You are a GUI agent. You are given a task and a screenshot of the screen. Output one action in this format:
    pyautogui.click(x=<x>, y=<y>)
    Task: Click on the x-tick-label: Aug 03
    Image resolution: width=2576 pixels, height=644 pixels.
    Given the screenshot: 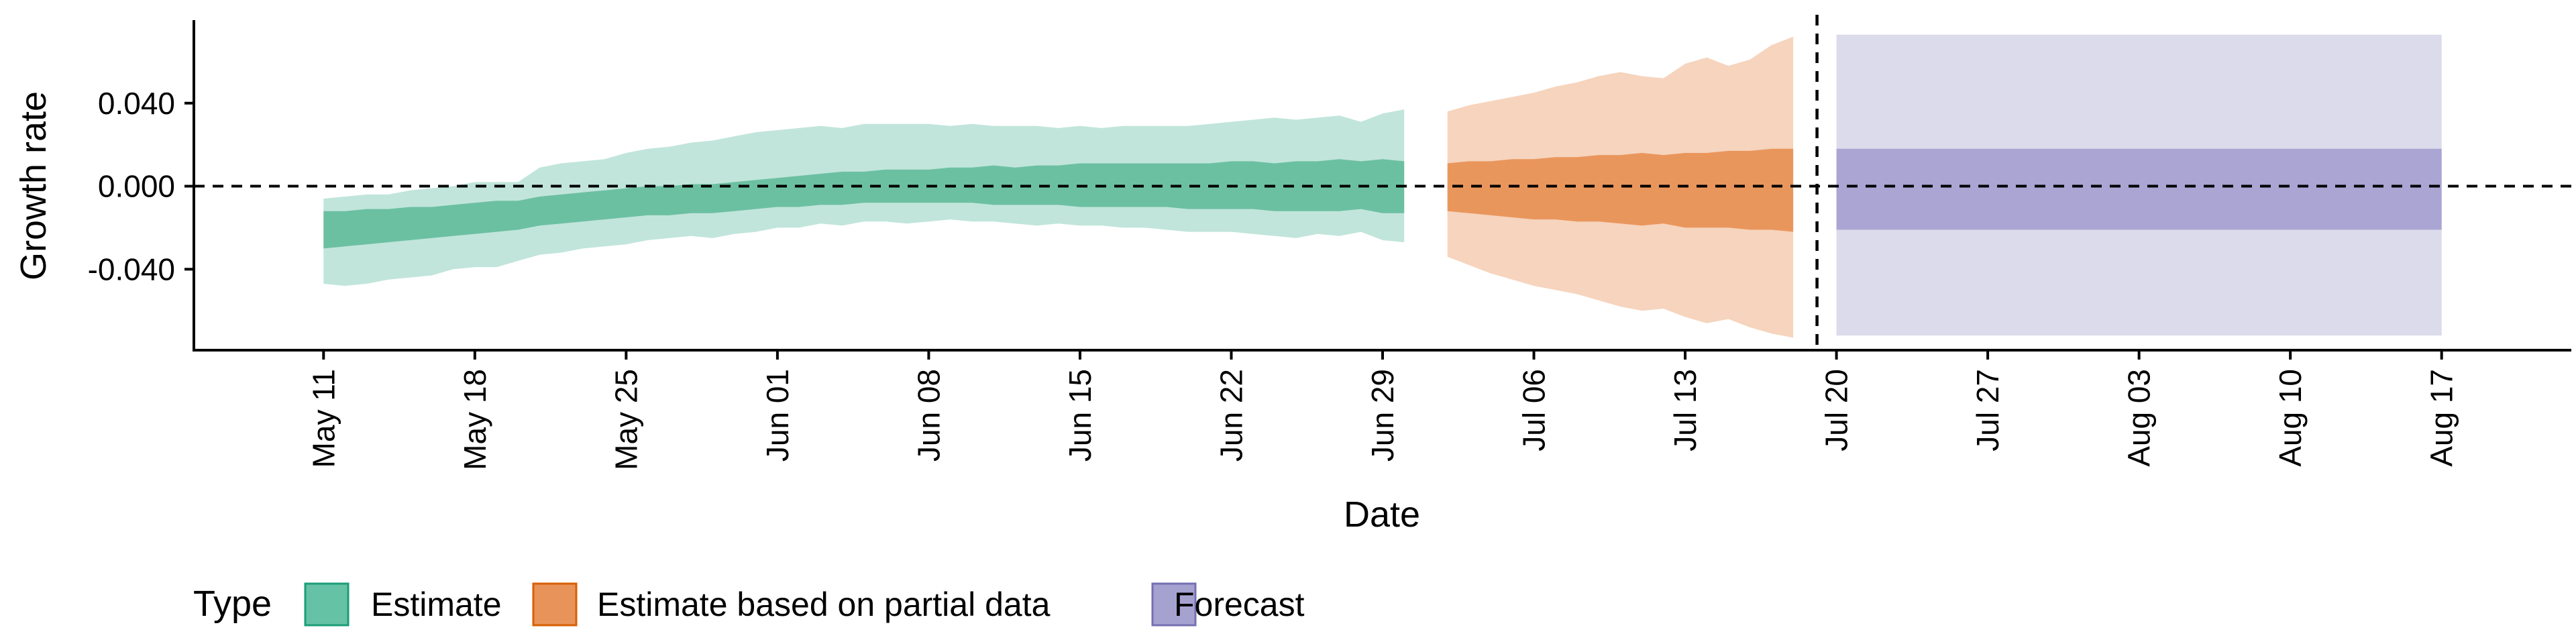 What is the action you would take?
    pyautogui.click(x=2139, y=418)
    